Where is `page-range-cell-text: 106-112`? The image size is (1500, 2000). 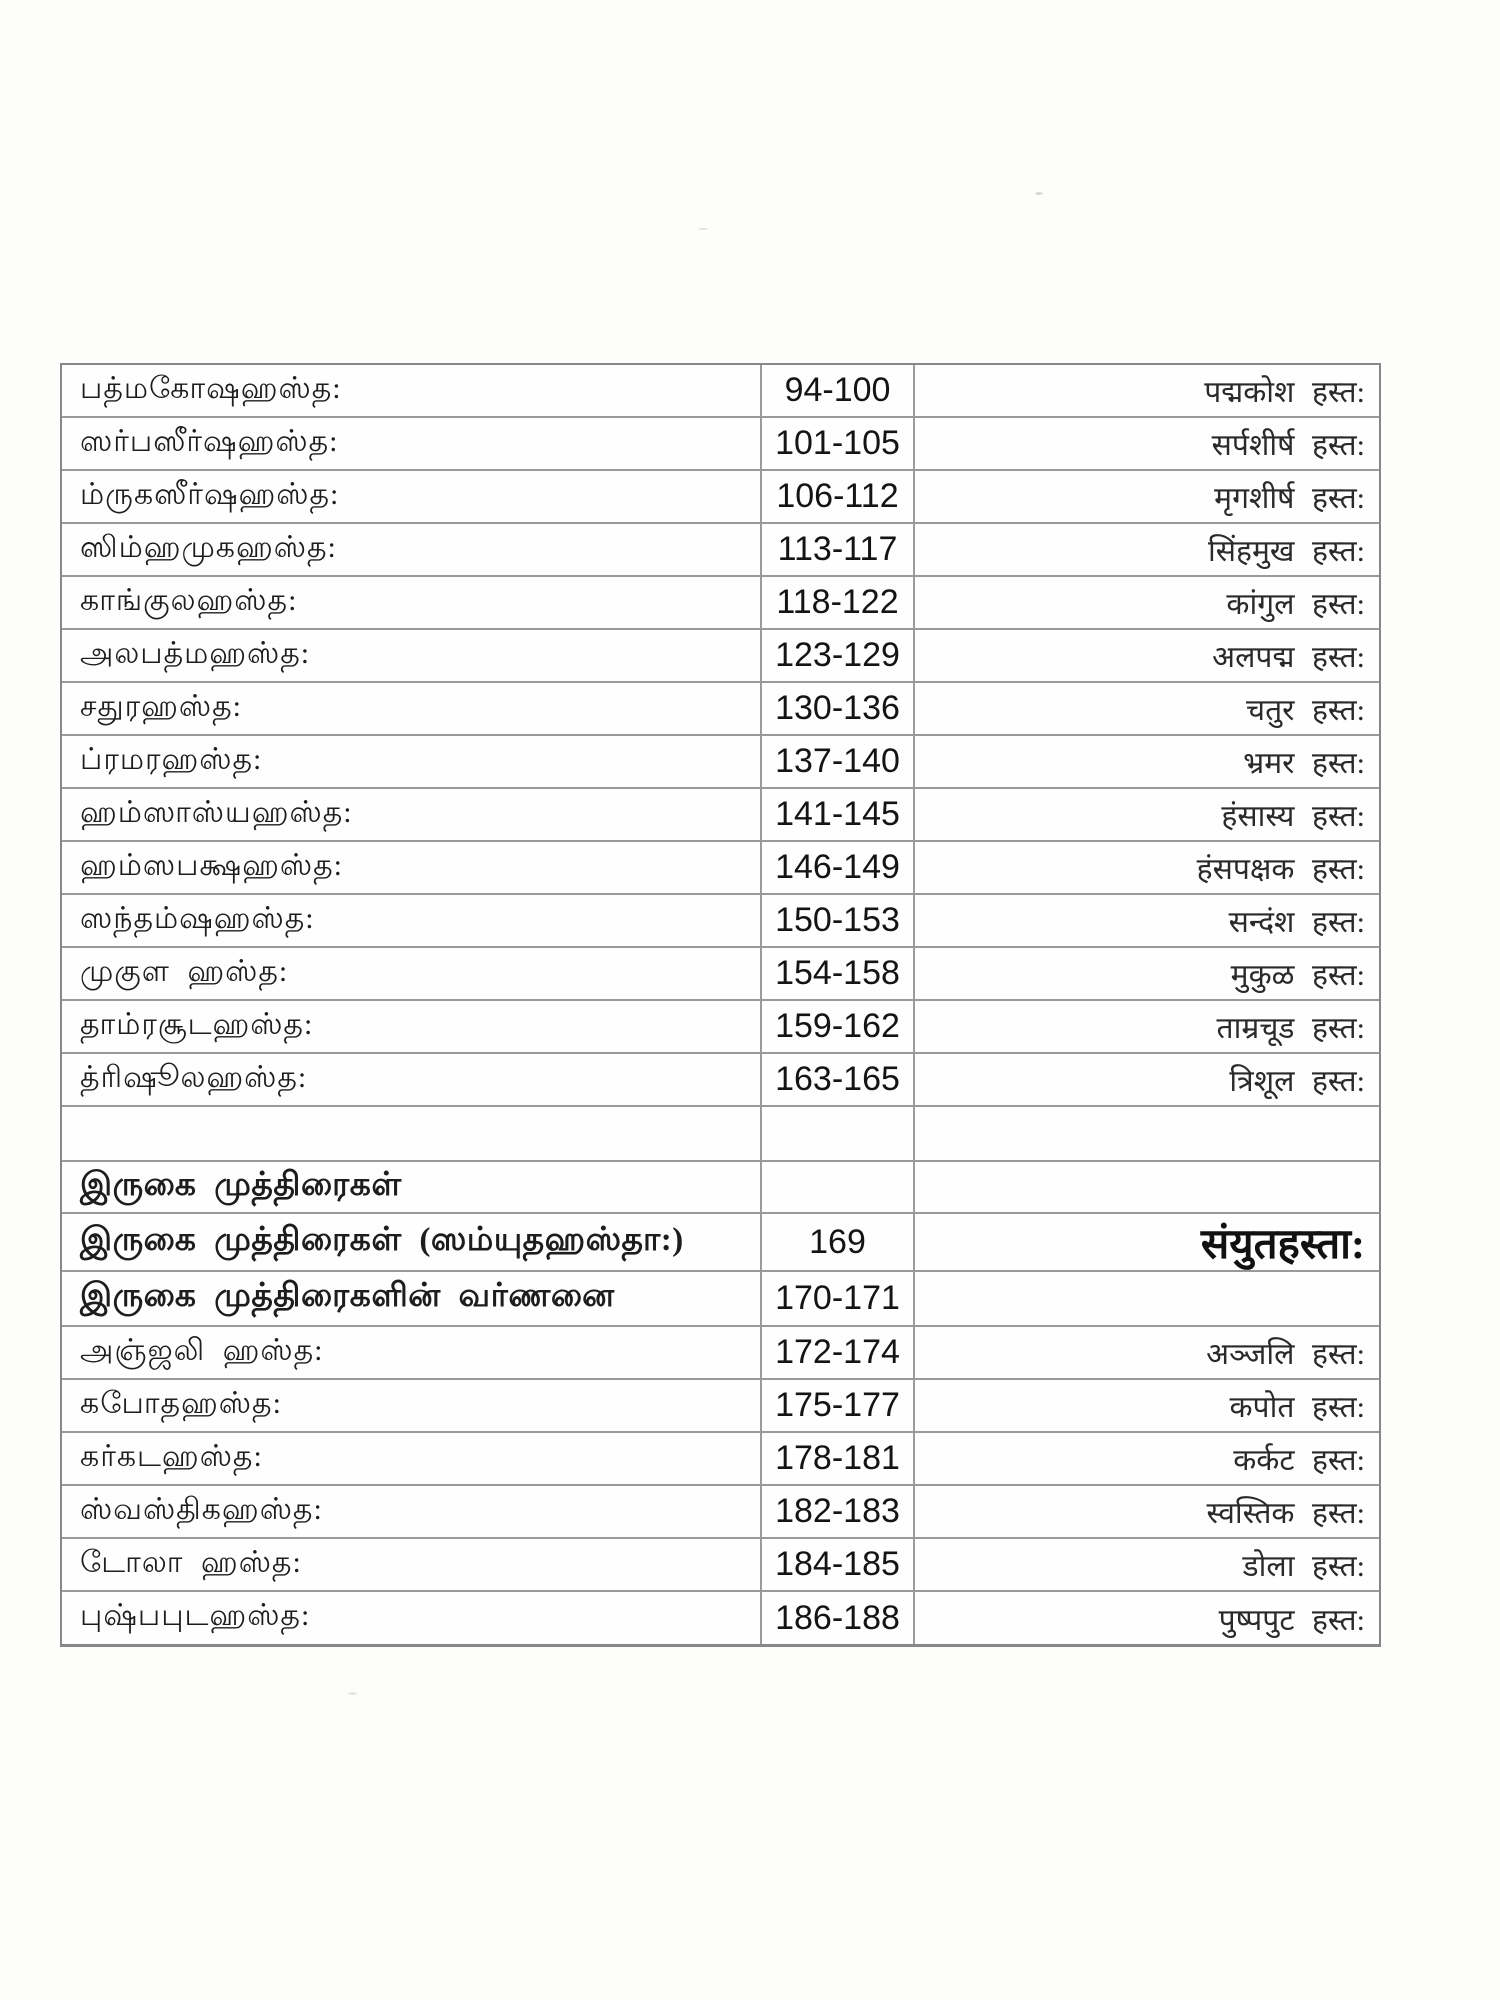
page-range-cell-text: 106-112 is located at coordinates (837, 496).